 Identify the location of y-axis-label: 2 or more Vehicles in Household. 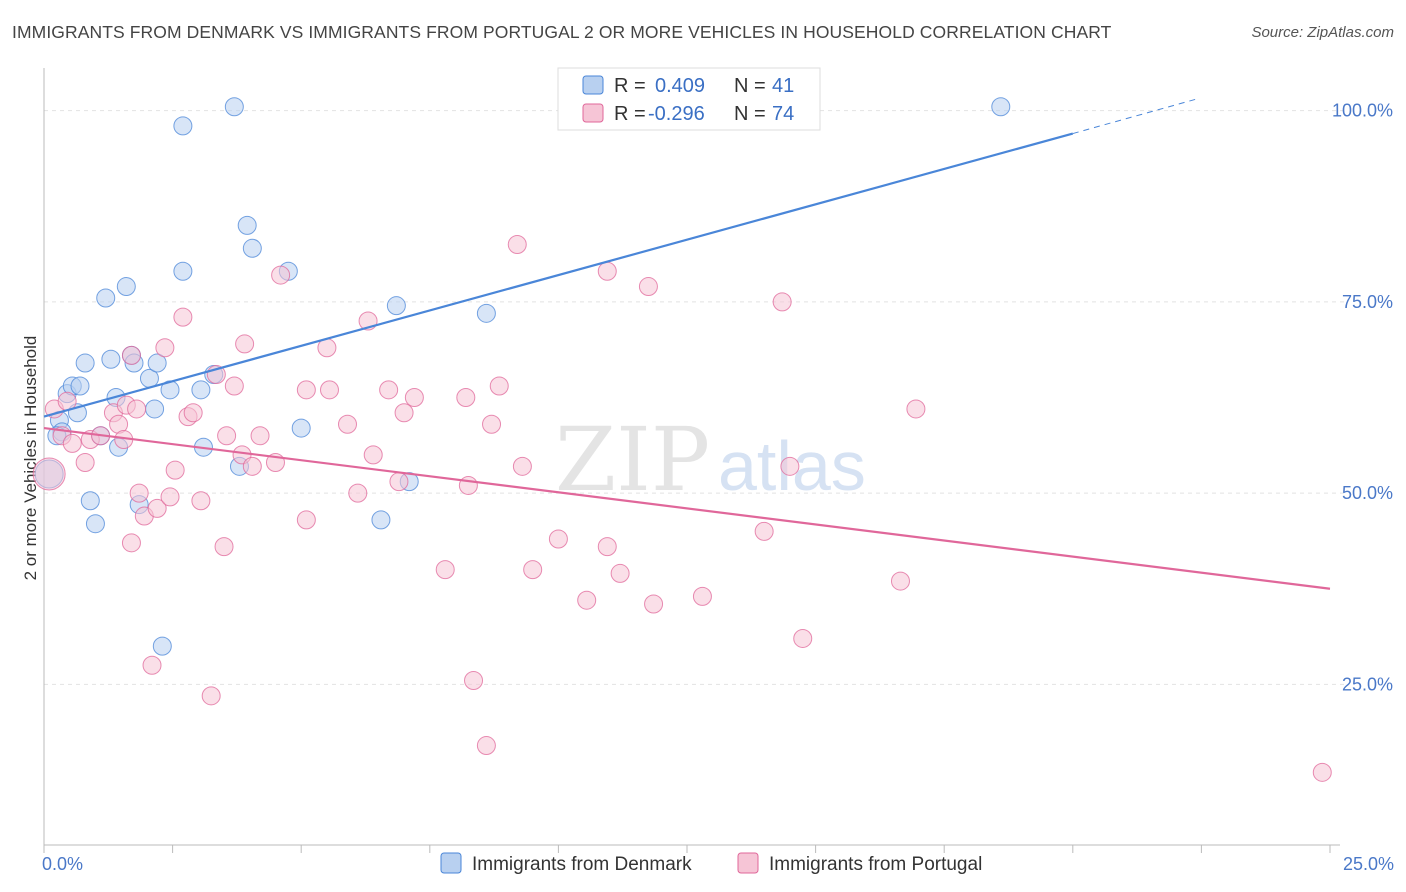
(30, 458).